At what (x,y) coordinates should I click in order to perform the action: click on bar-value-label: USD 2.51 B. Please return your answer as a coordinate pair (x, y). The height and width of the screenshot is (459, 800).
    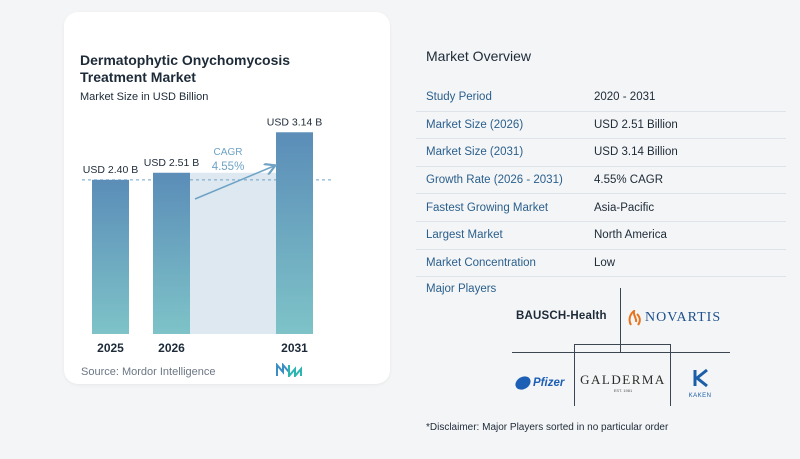
    Looking at the image, I should click on (171, 163).